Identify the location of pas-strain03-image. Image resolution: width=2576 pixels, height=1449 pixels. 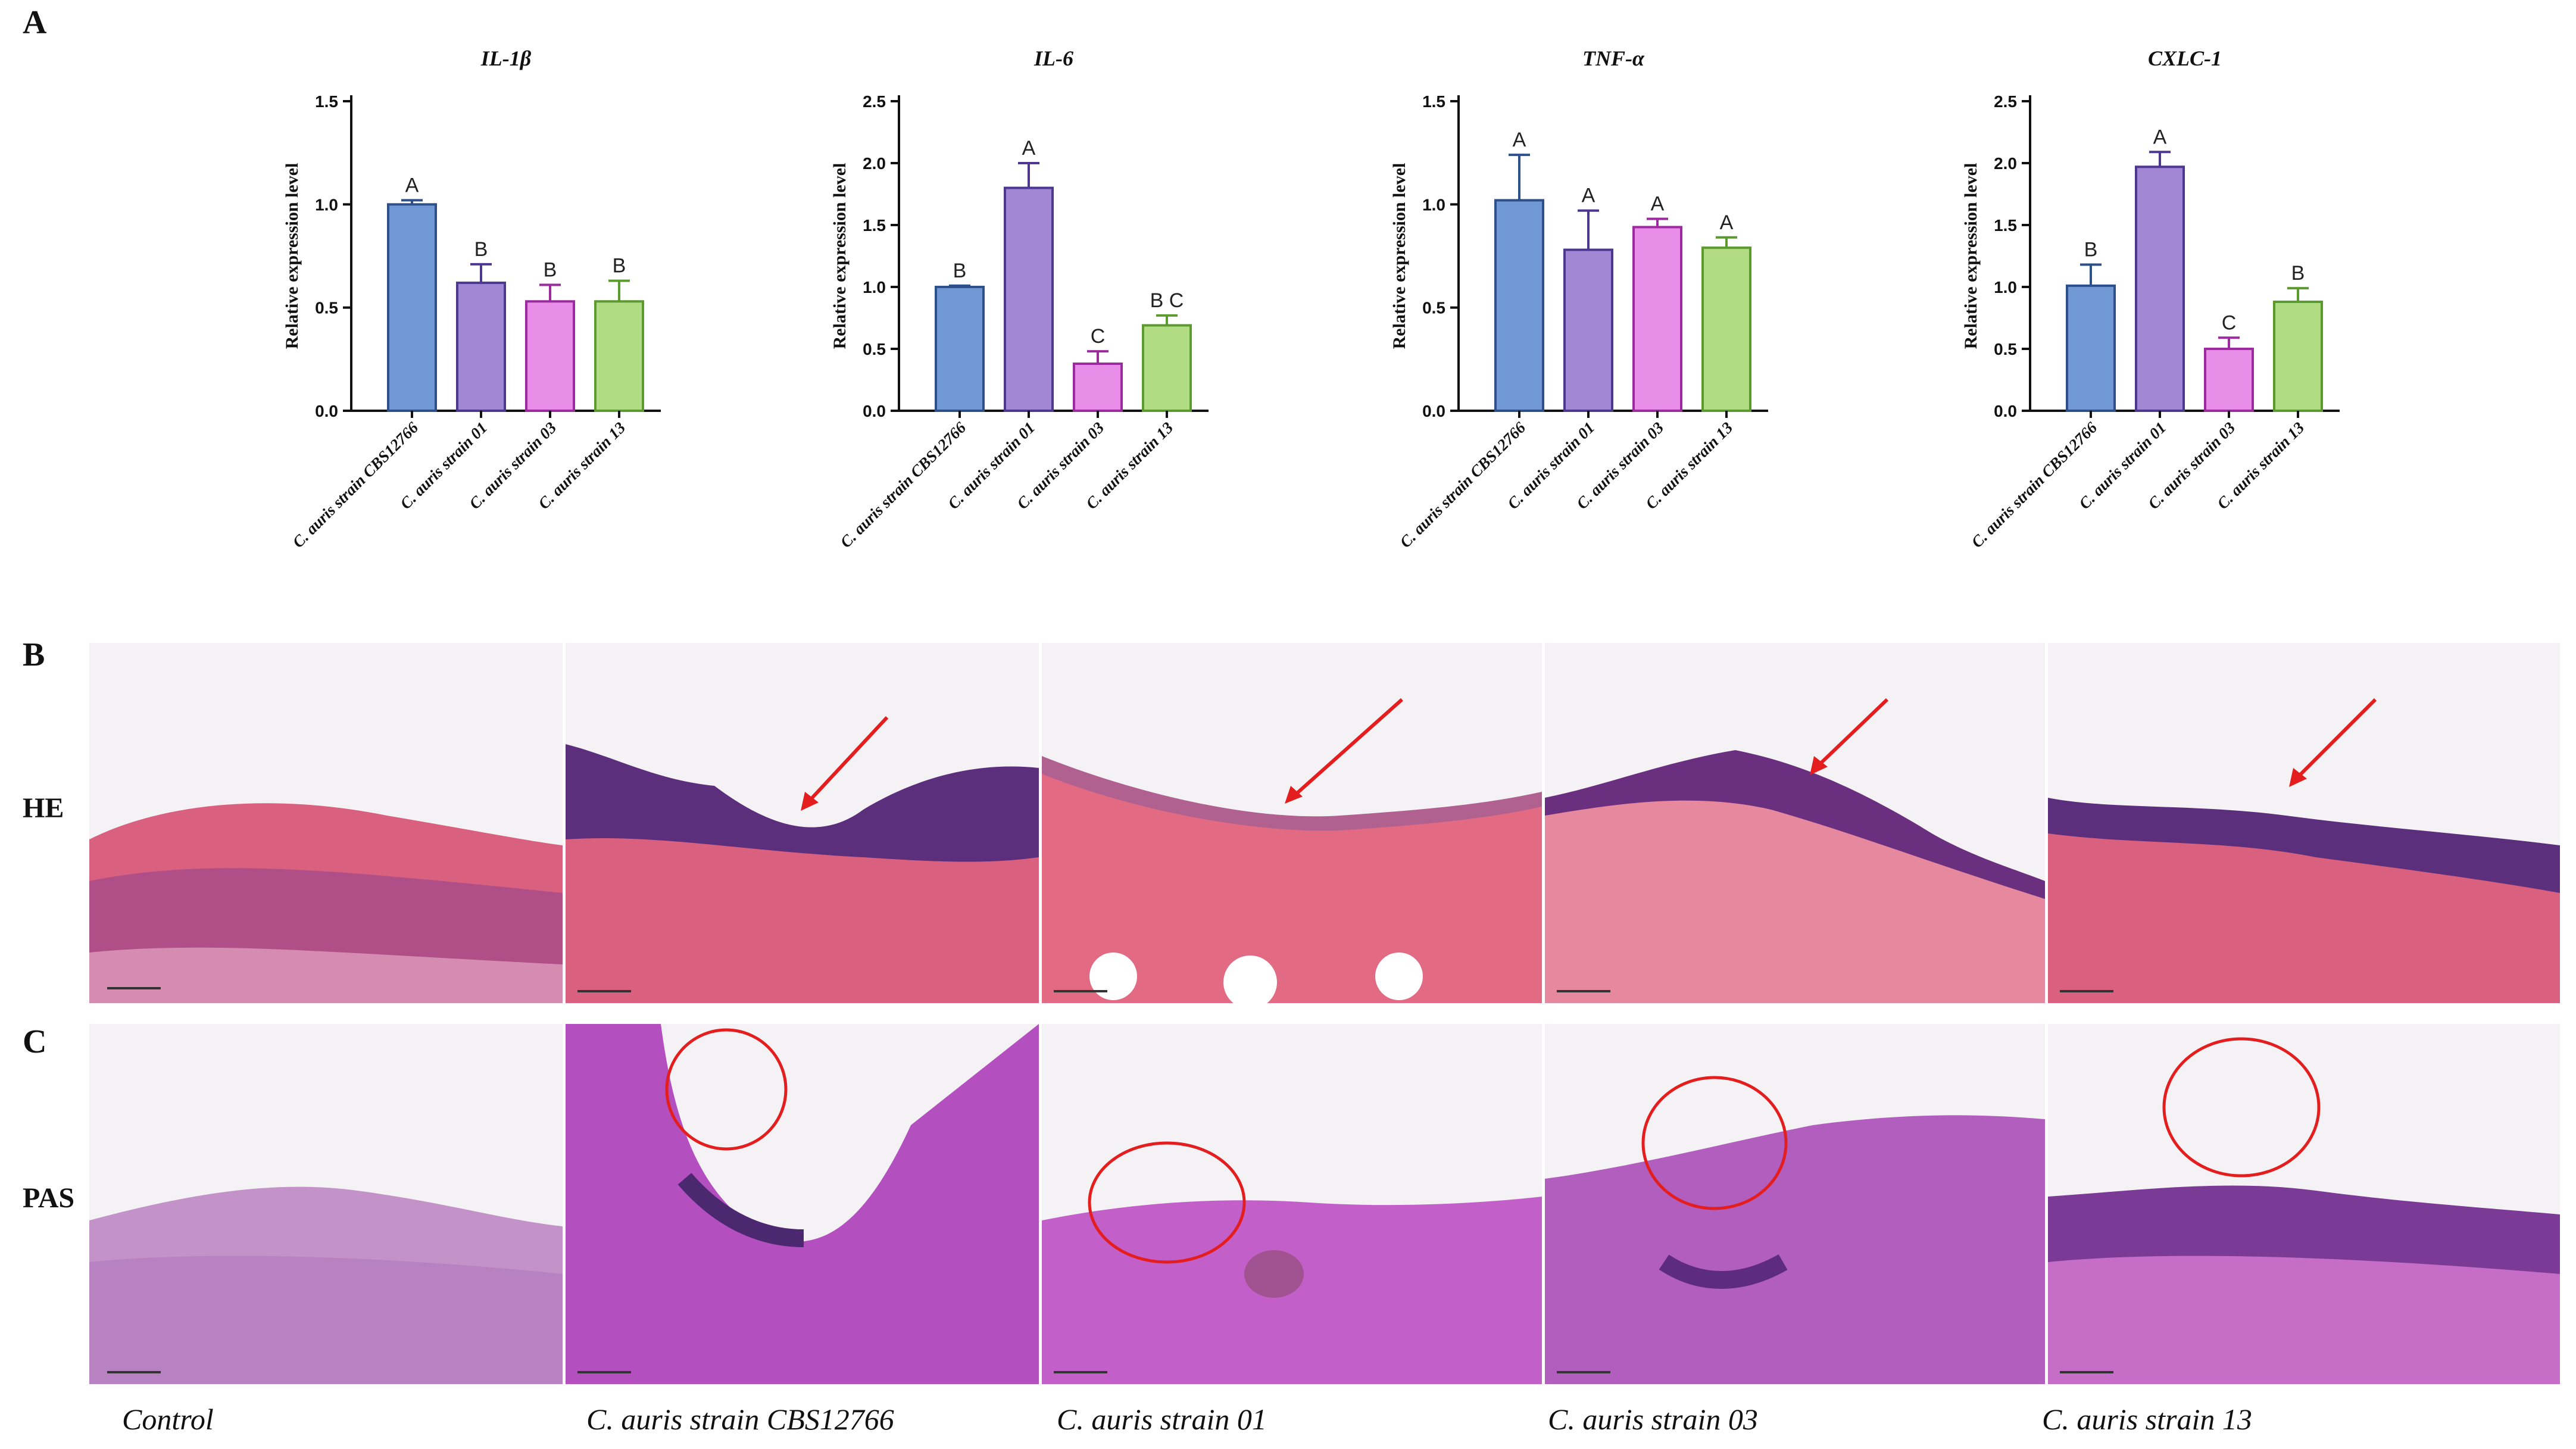
(1795, 1204).